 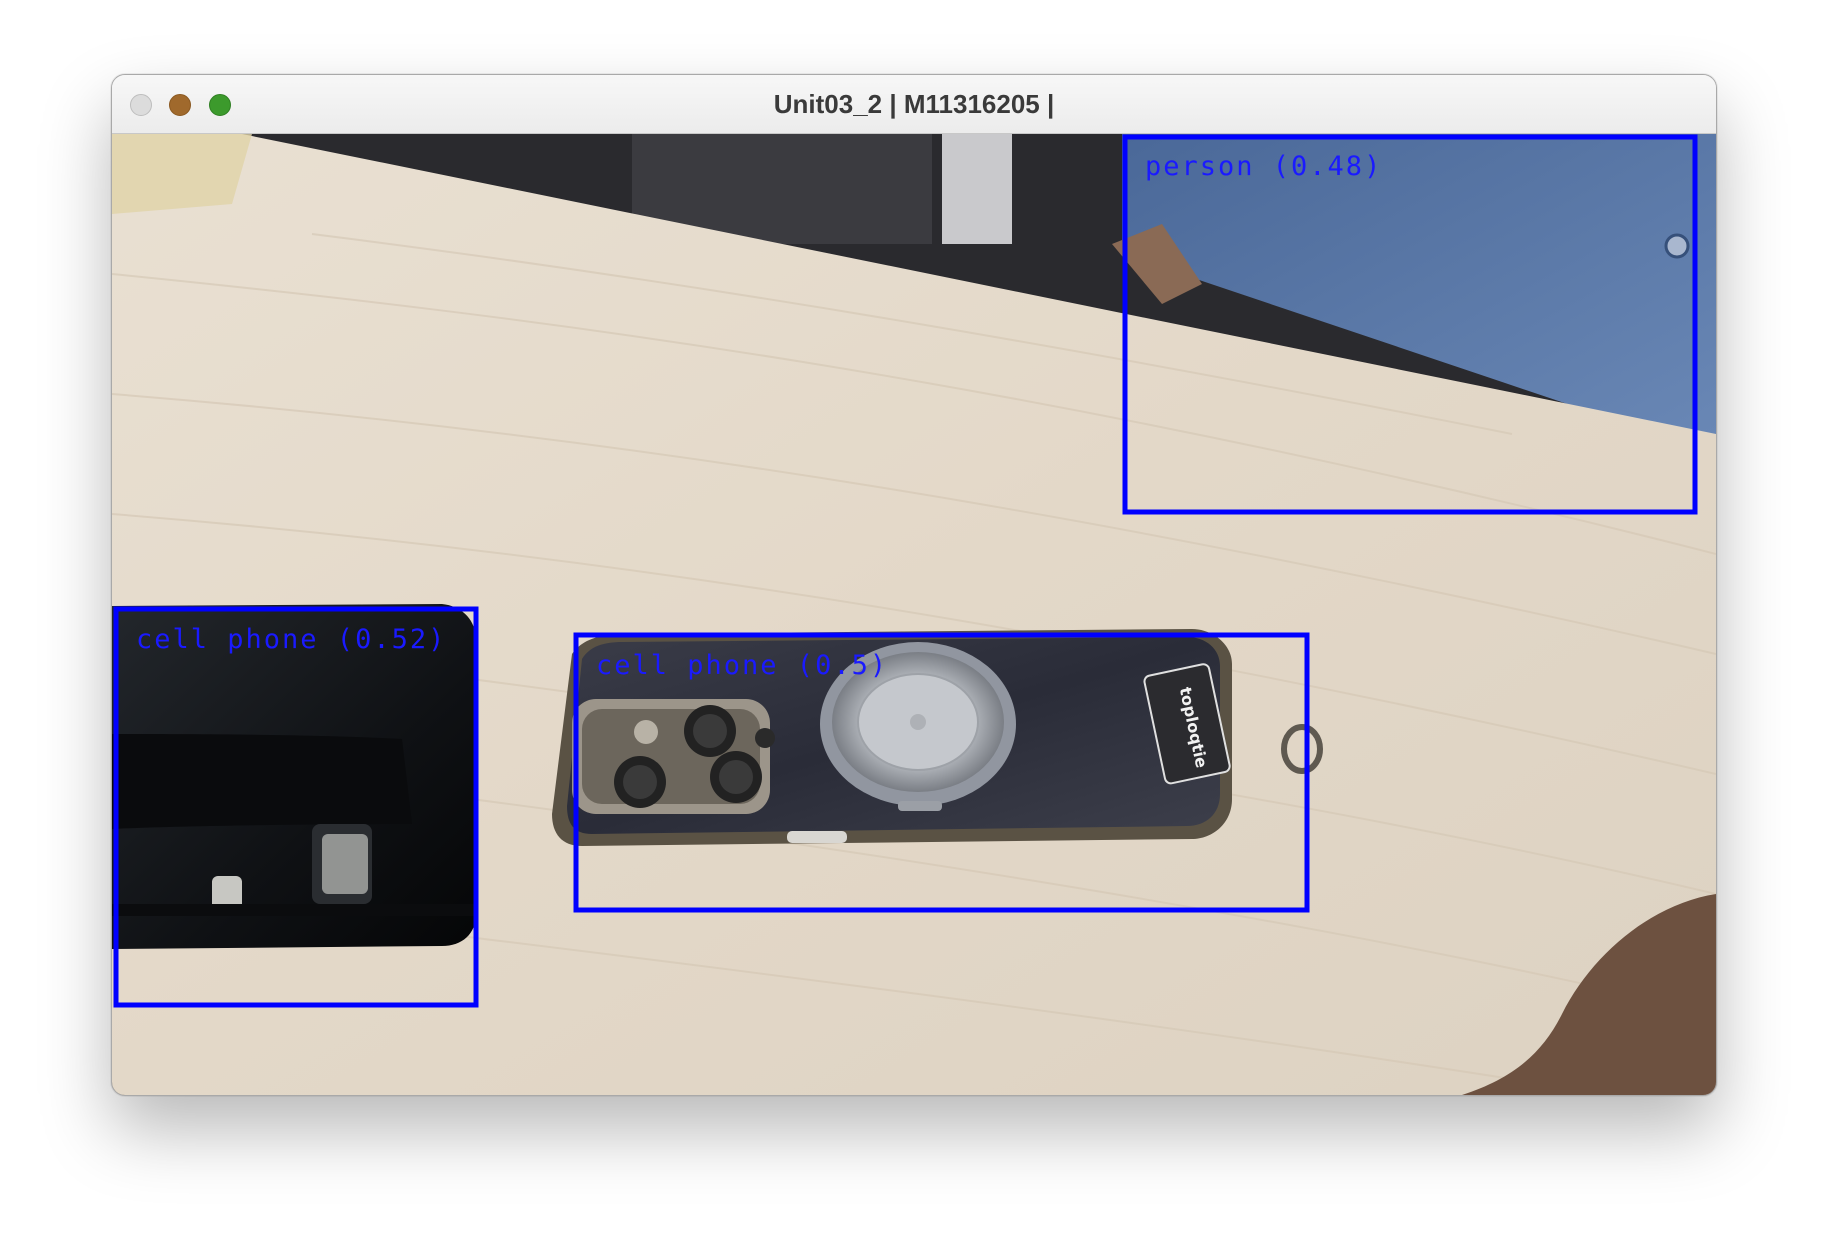 I want to click on maximize-button, so click(x=220, y=105).